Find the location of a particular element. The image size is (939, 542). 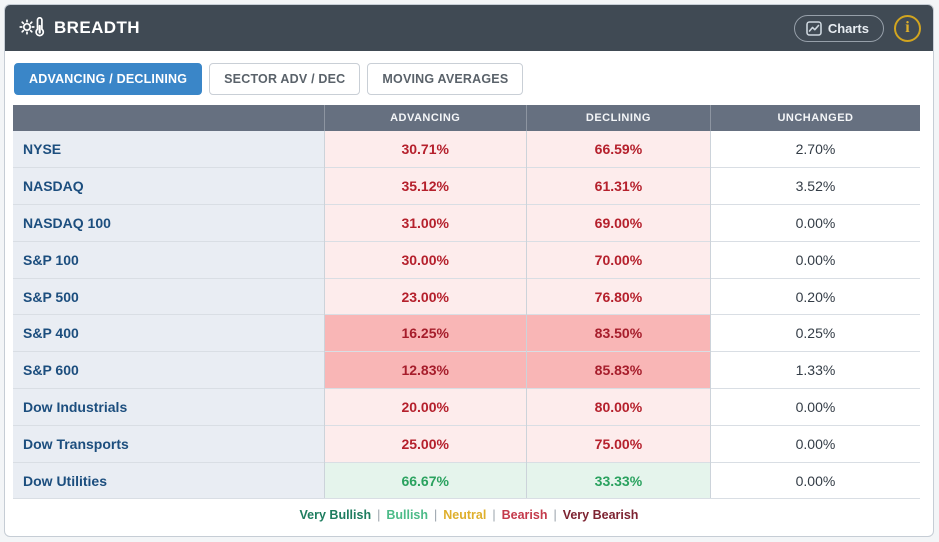

advancing-value: 25.00% is located at coordinates (425, 443).